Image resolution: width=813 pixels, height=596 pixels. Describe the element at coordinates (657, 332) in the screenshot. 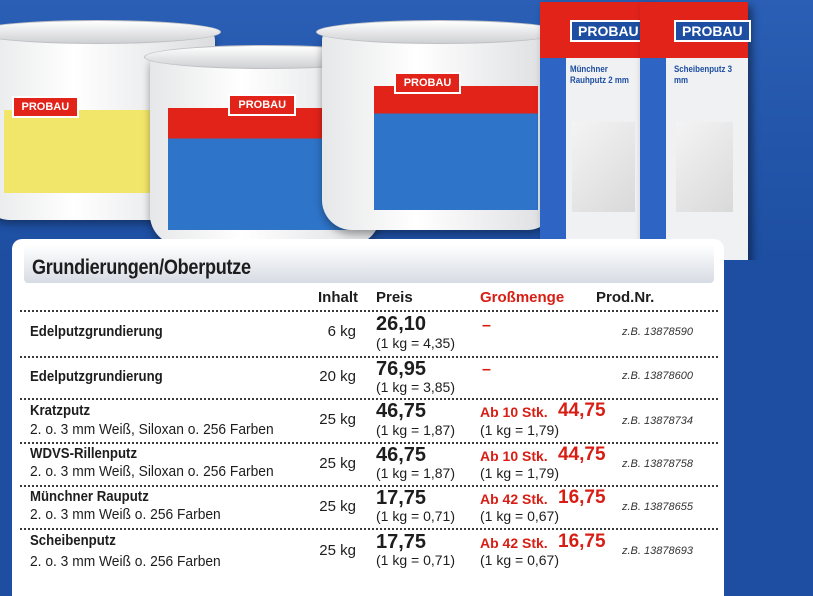

I see `row-prod-nr: z.B. 13878590` at that location.